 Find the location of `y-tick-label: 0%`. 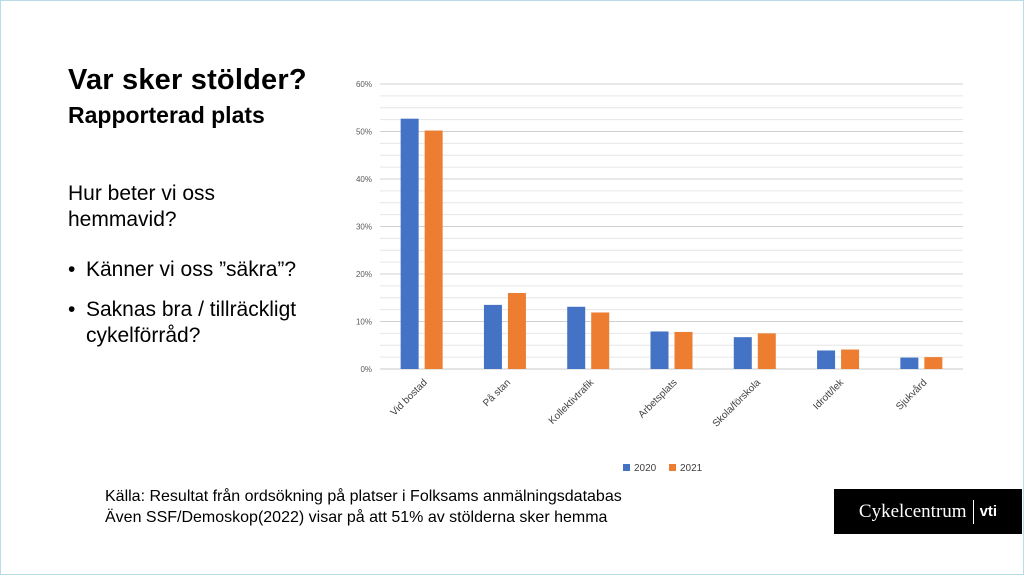

y-tick-label: 0% is located at coordinates (366, 369).